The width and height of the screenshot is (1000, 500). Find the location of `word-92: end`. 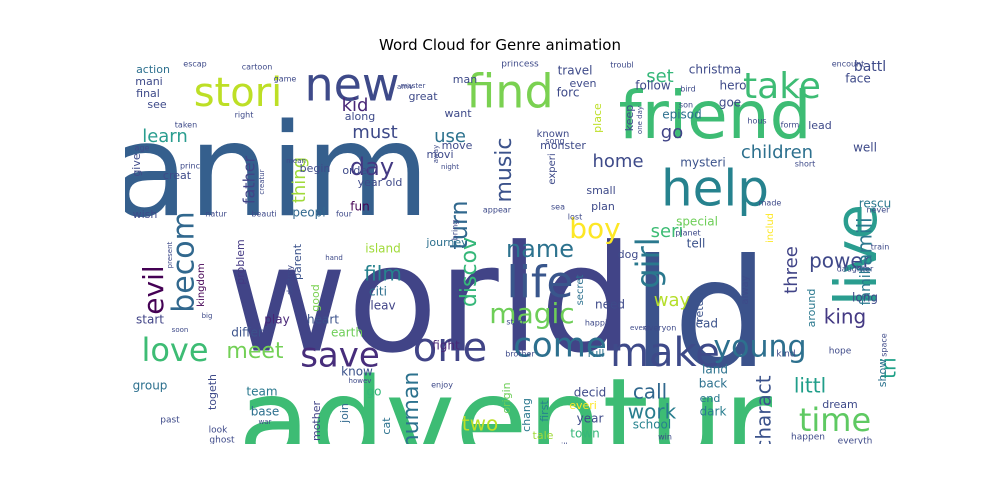

word-92: end is located at coordinates (710, 398).